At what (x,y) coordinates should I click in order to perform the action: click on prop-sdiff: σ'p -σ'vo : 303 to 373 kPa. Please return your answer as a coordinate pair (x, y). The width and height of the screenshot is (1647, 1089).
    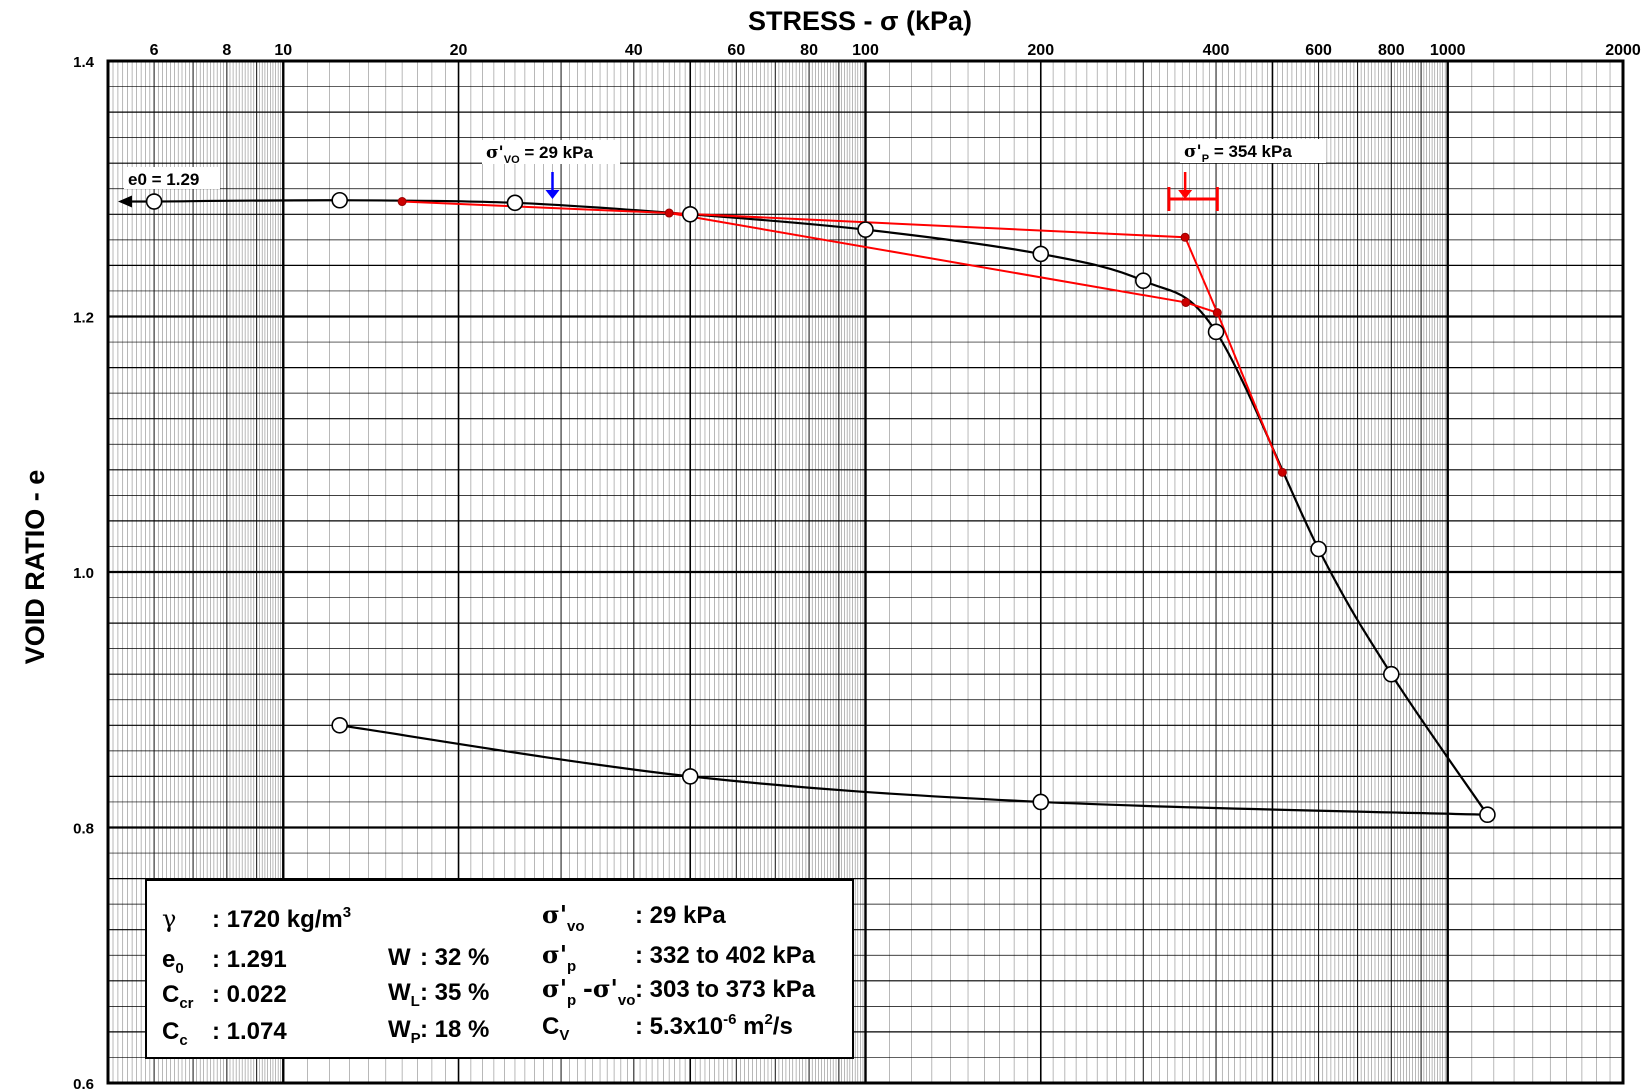
    Looking at the image, I should click on (679, 992).